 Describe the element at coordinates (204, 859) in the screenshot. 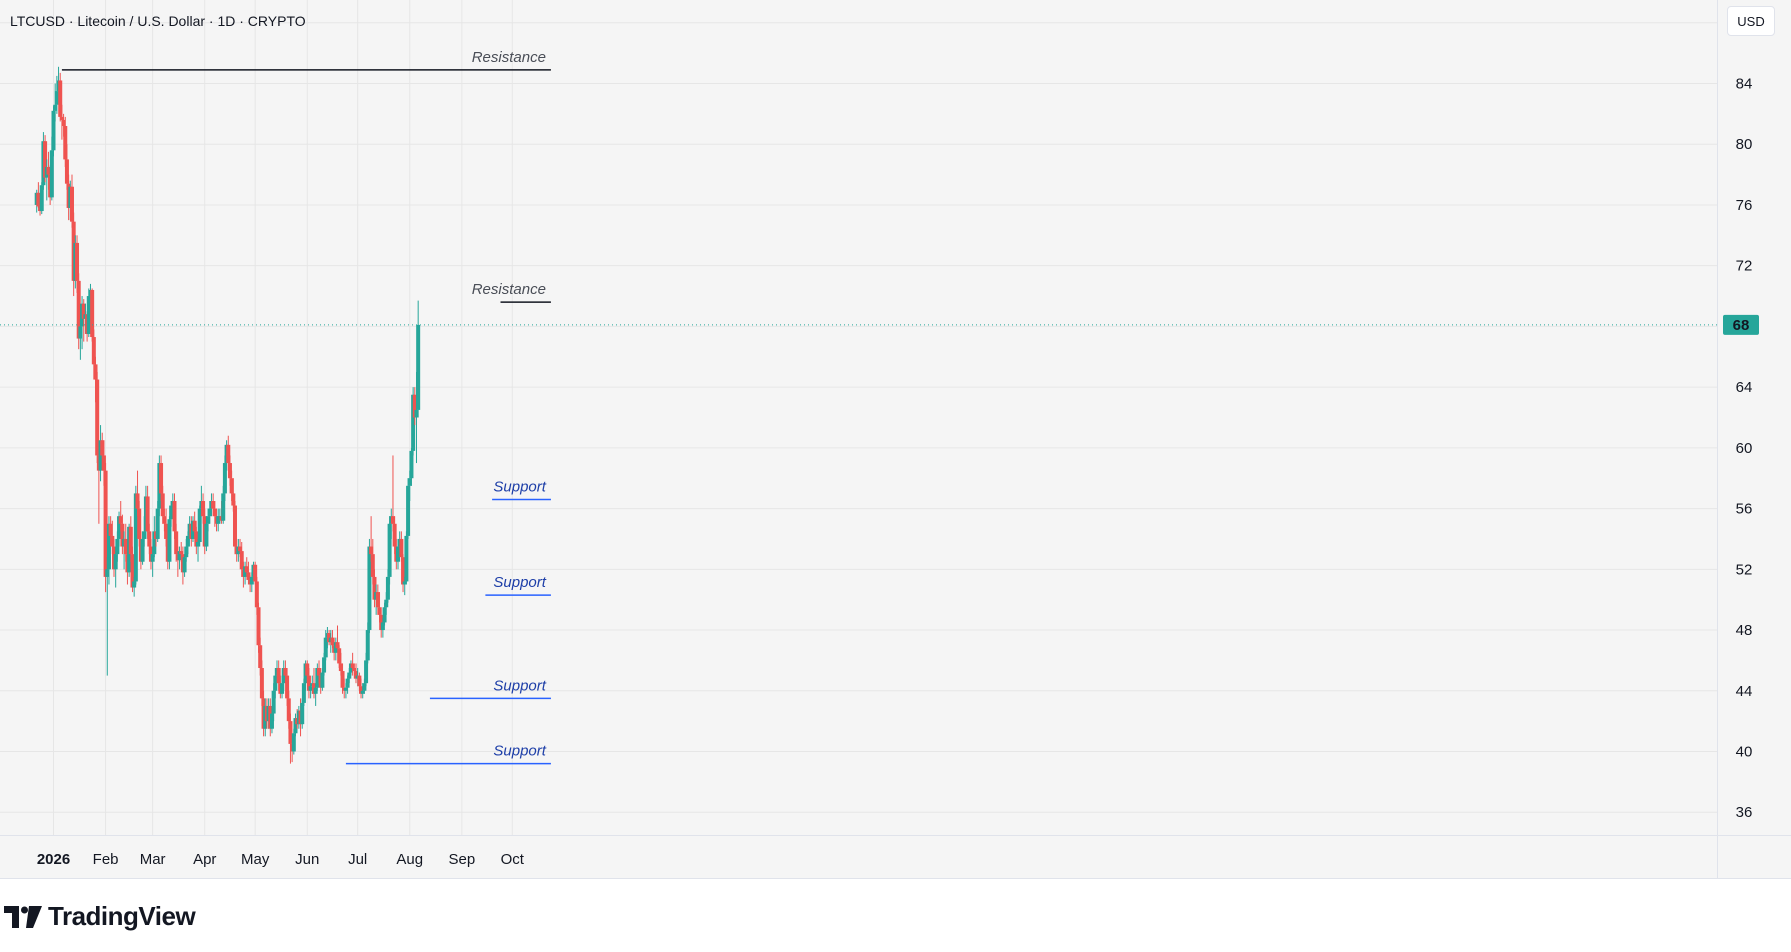

I see `x-tick-label: Apr` at that location.